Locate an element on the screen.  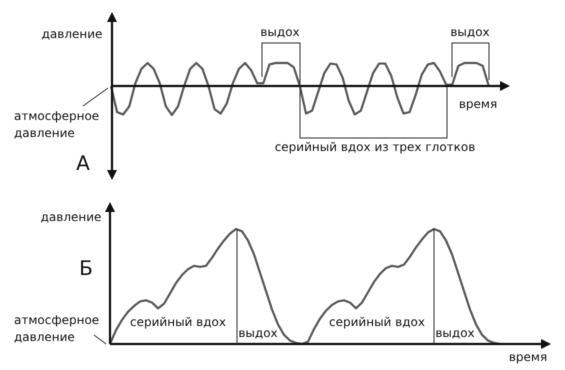
text: Б is located at coordinates (86, 268).